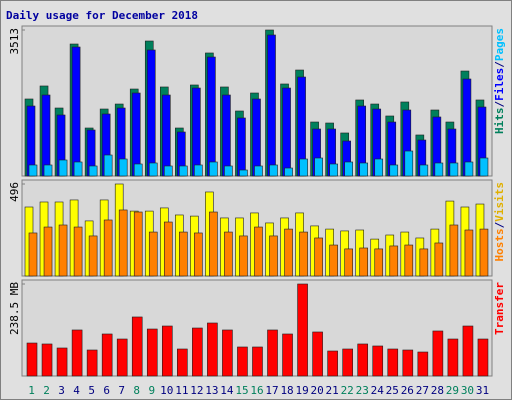 The height and width of the screenshot is (400, 512). Describe the element at coordinates (181, 390) in the screenshot. I see `x-tick-label: 11` at that location.